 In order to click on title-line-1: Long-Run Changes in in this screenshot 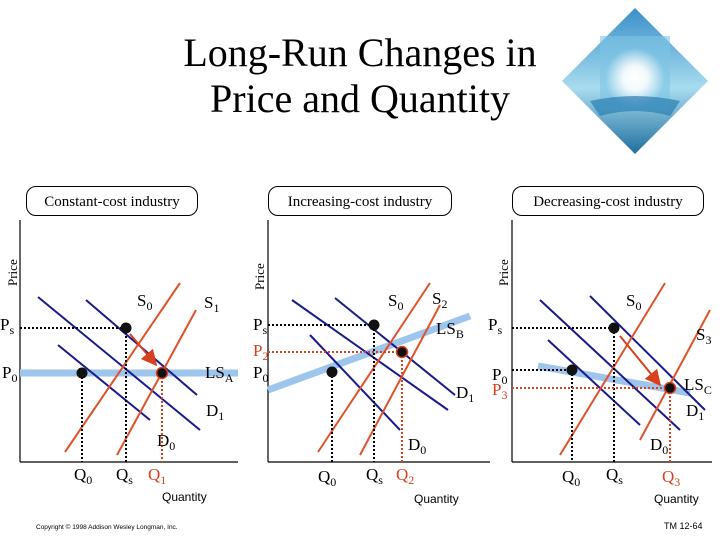, I will do `click(360, 52)`.